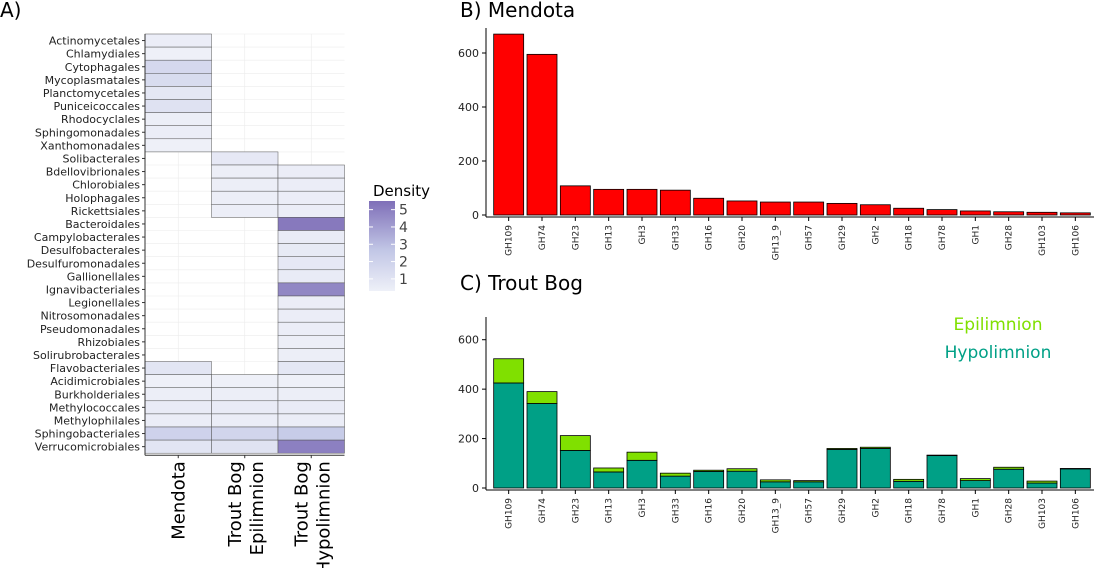 Image resolution: width=1097 pixels, height=568 pixels. Describe the element at coordinates (108, 342) in the screenshot. I see `heatmap-row-label: Rhizobiales` at that location.